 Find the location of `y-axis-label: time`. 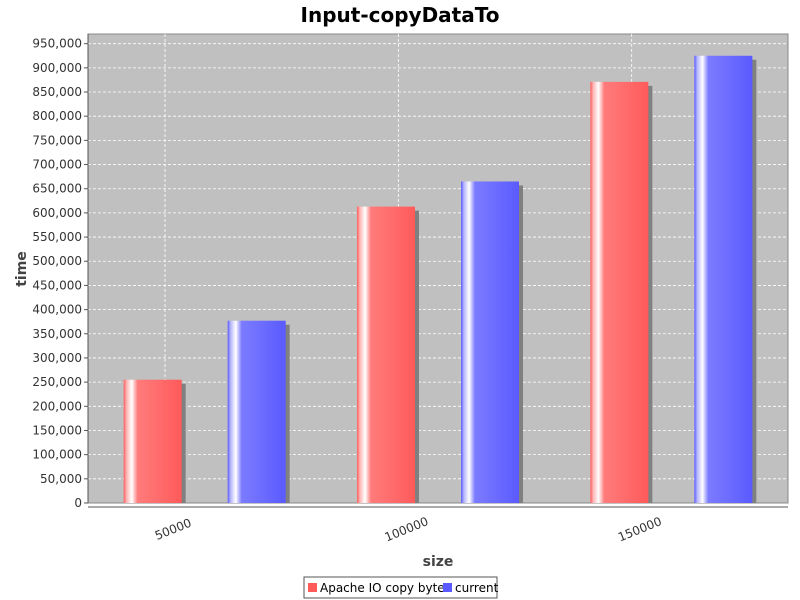

y-axis-label: time is located at coordinates (22, 269).